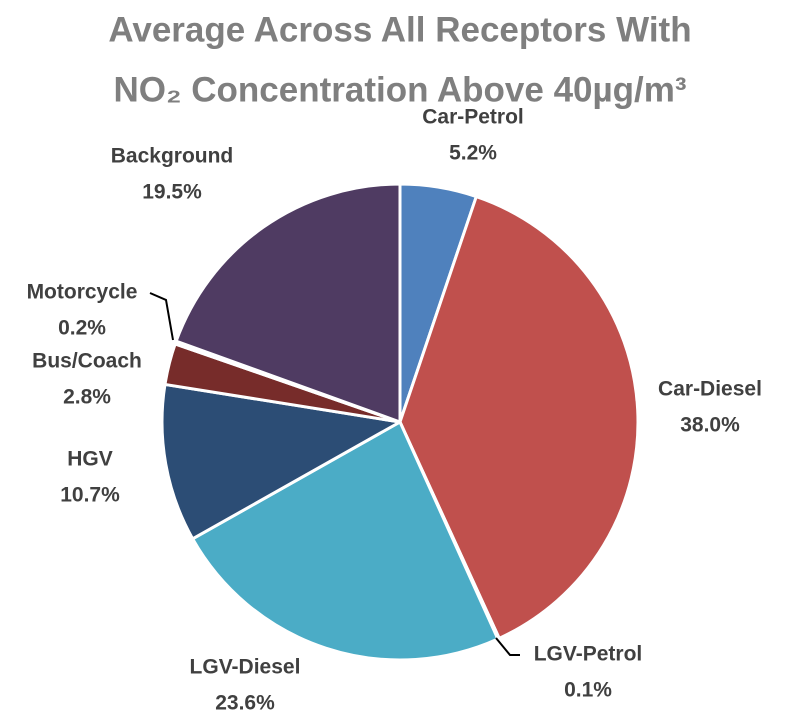 The width and height of the screenshot is (787, 718). I want to click on value-label: 0.1%, so click(588, 690).